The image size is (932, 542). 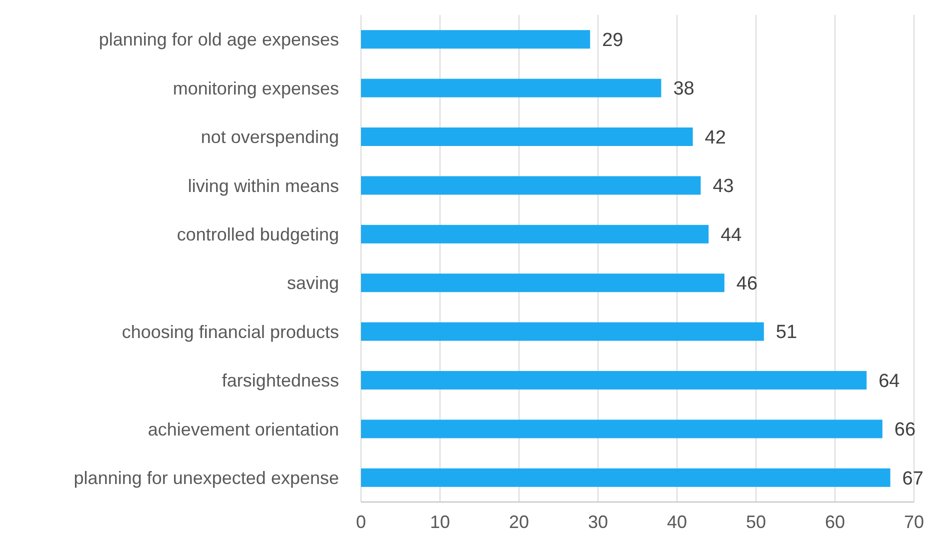 I want to click on x-tick-label: 20, so click(x=519, y=522).